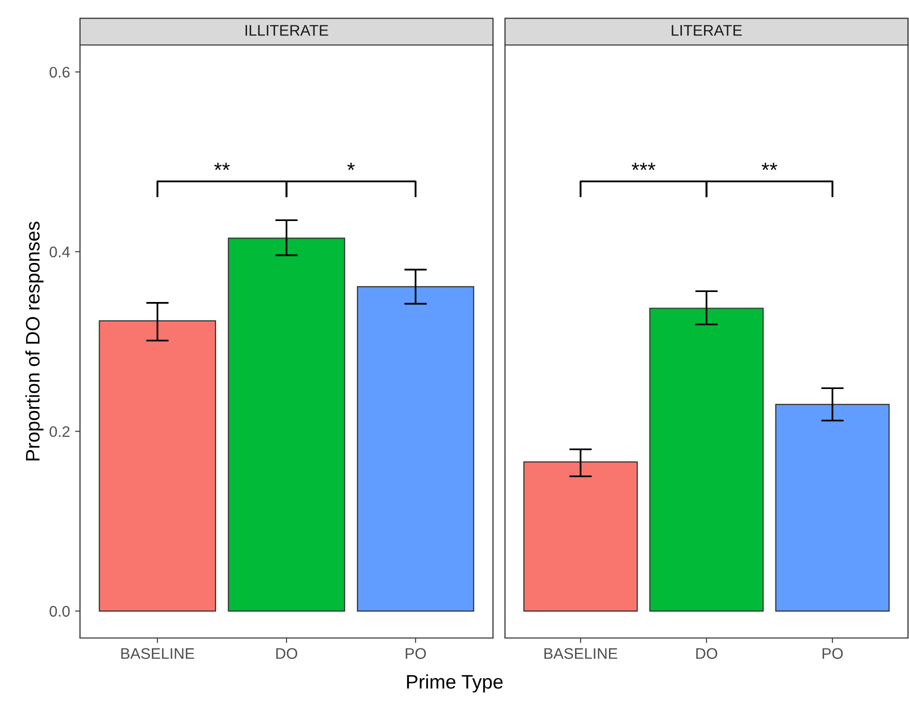 The image size is (909, 701). Describe the element at coordinates (60, 611) in the screenshot. I see `y-tick-label: 0.0` at that location.